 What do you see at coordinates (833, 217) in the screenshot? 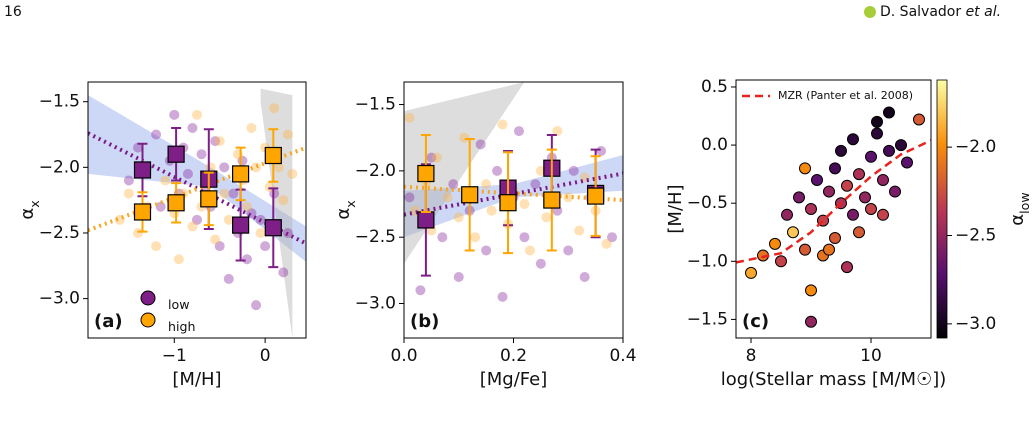
I see `plot-area` at bounding box center [833, 217].